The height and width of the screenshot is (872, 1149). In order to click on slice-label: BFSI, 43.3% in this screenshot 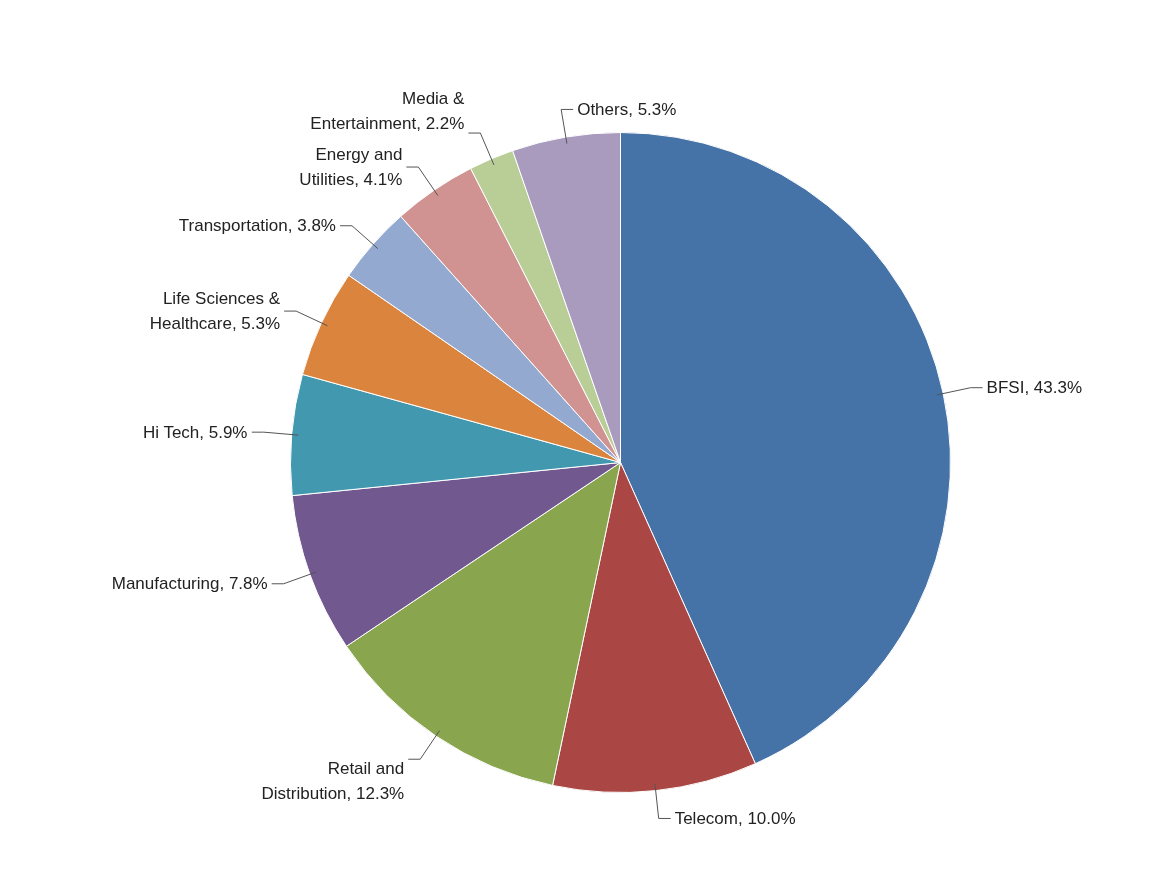, I will do `click(1034, 388)`.